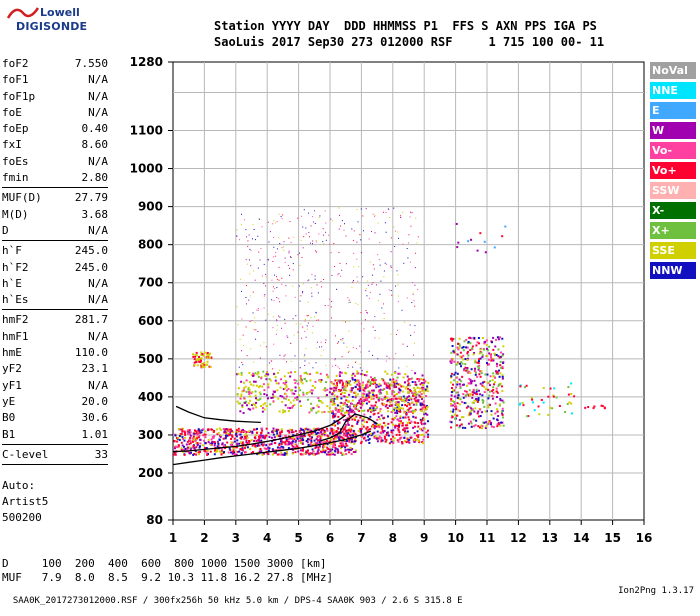  I want to click on param-name: MUF(D), so click(22, 198).